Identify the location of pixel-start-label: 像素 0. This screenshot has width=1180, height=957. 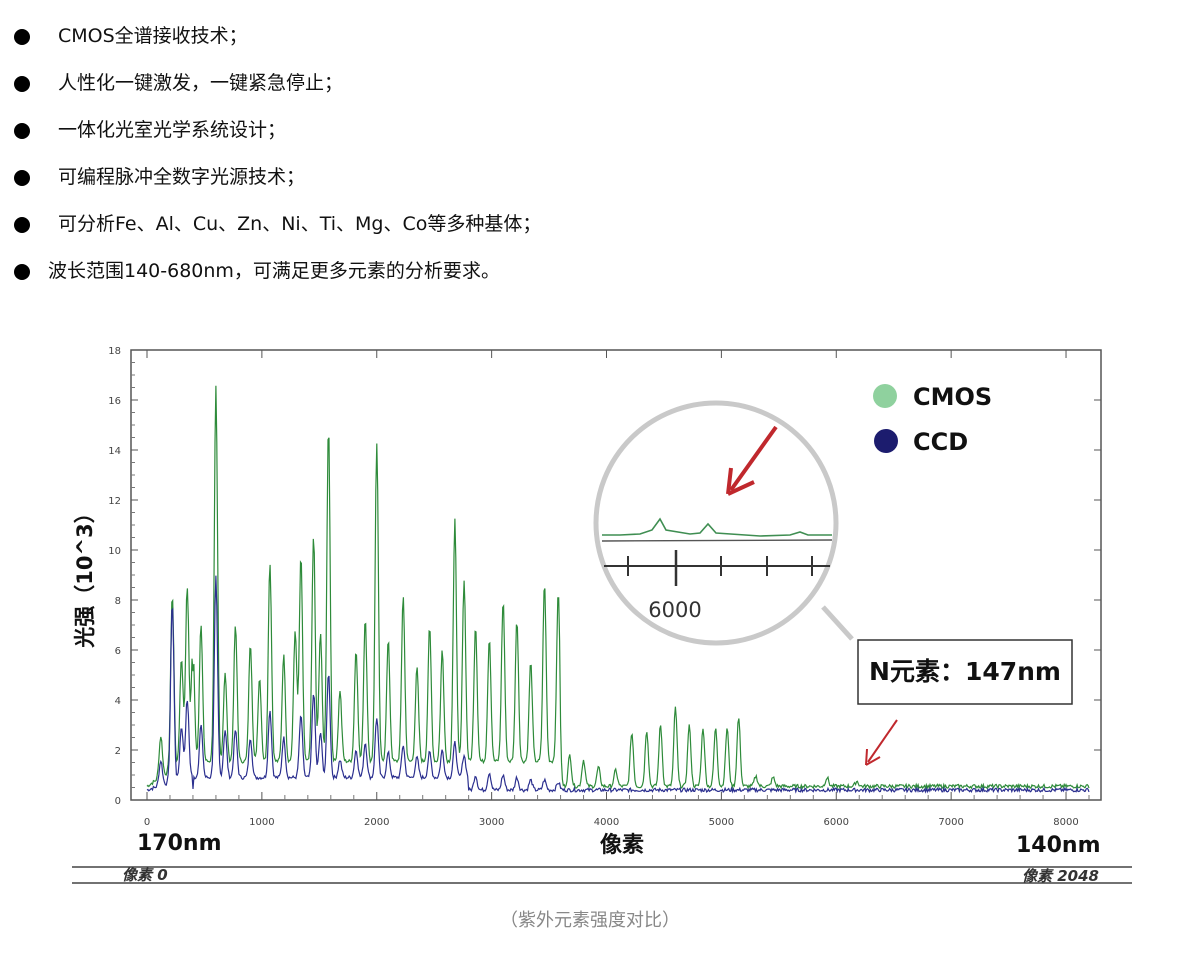
(145, 875).